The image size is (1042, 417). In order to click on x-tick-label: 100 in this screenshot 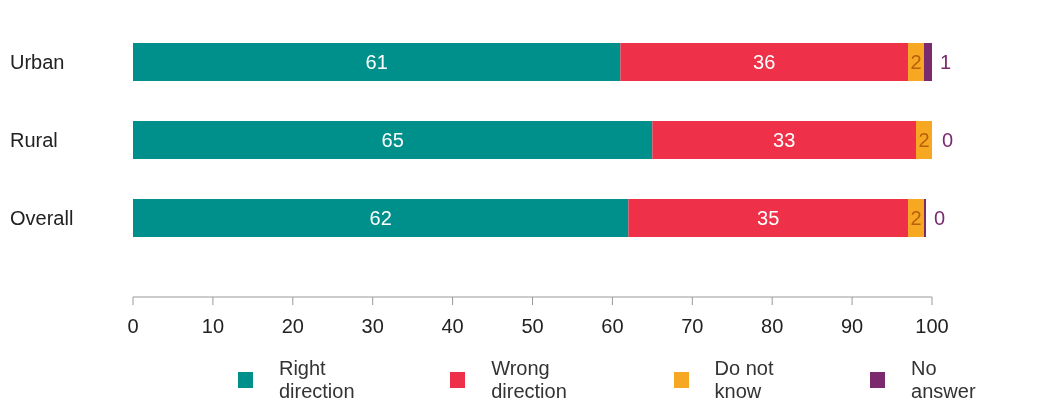, I will do `click(932, 326)`.